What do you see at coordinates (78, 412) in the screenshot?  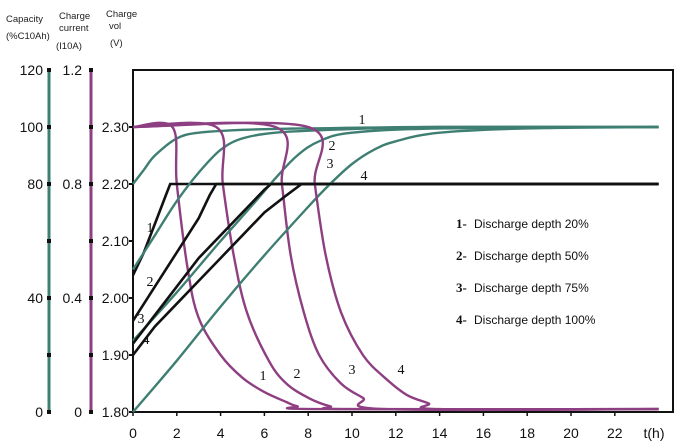 I see `current-tick-label: 0` at bounding box center [78, 412].